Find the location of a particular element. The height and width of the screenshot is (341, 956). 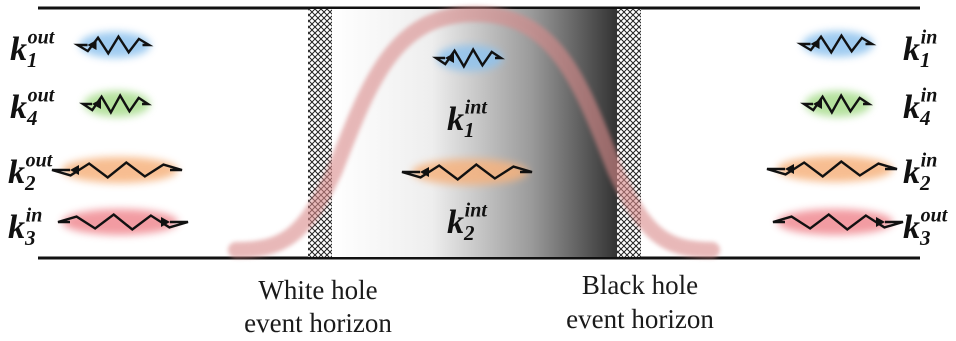

label-left-k3-in: k3 is located at coordinates (22, 229).